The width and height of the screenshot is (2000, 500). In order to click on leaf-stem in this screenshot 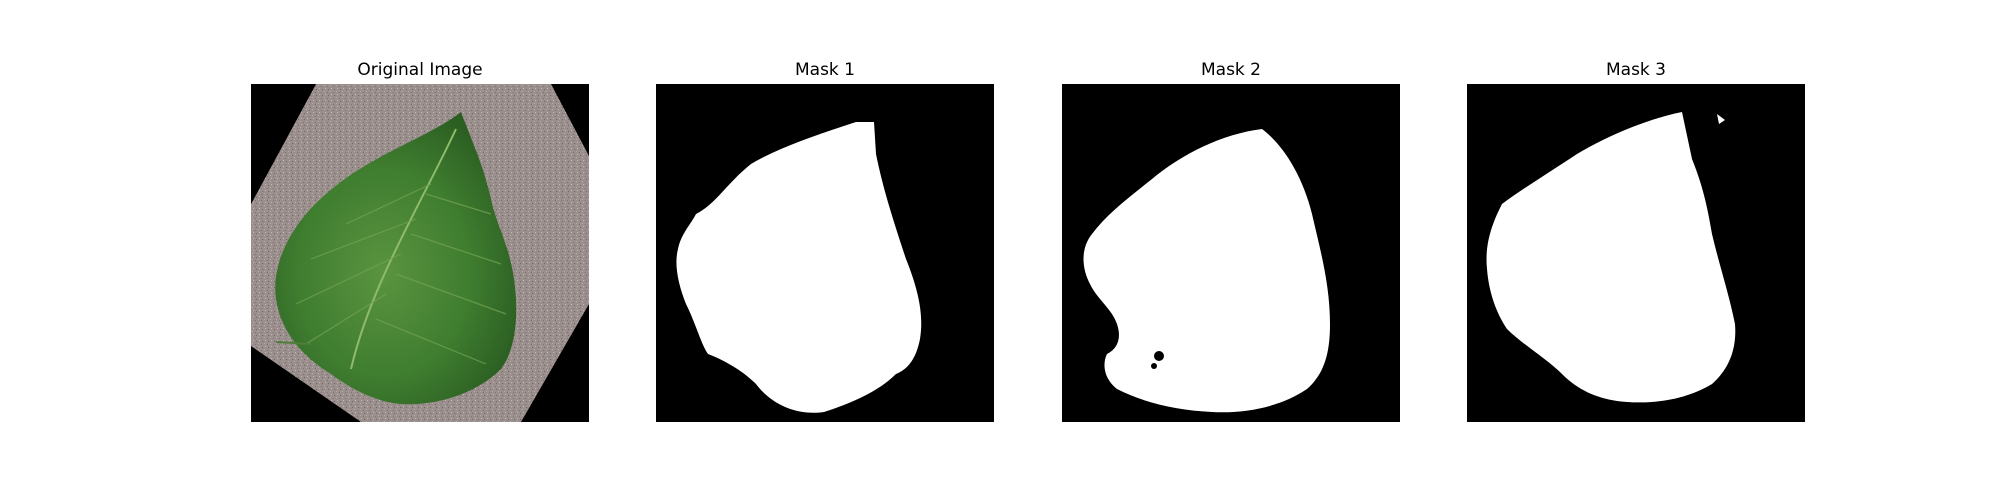, I will do `click(293, 343)`.